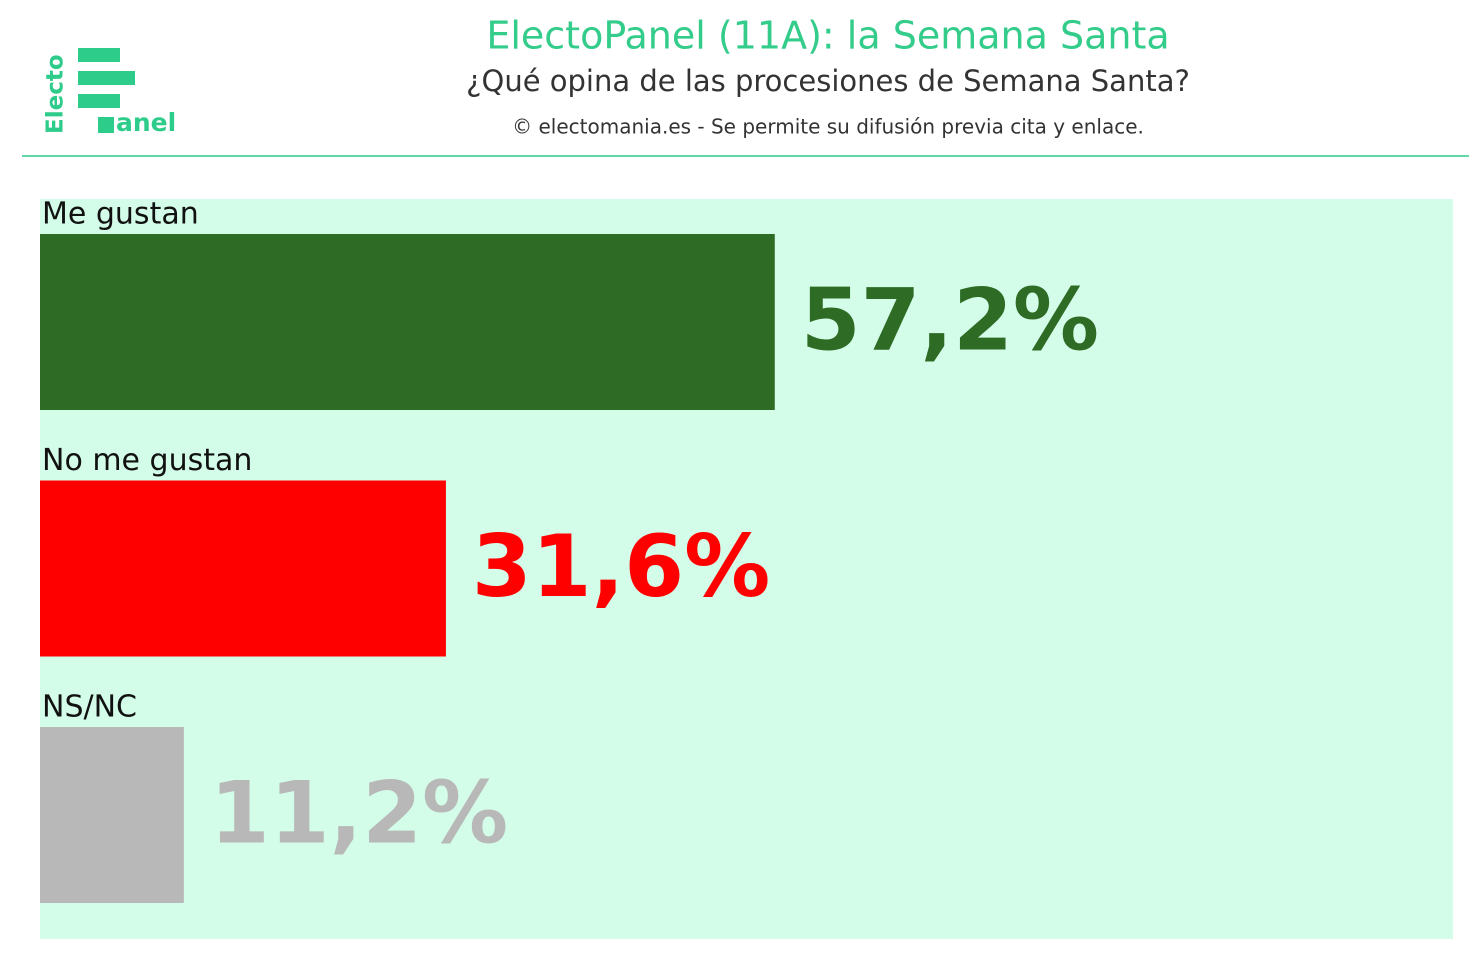 The width and height of the screenshot is (1469, 954). Describe the element at coordinates (147, 460) in the screenshot. I see `category-label: No me gustan` at that location.